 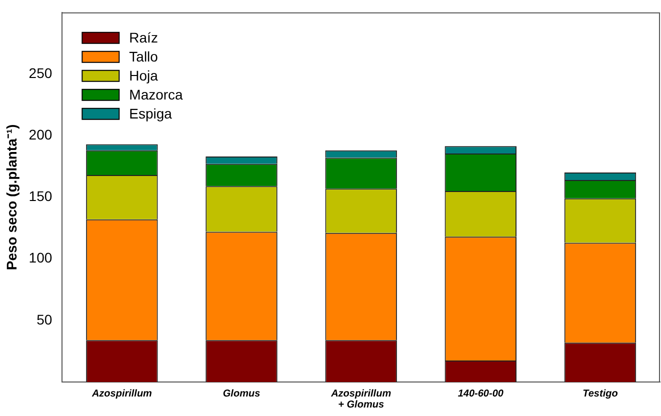 What do you see at coordinates (40, 72) in the screenshot?
I see `y-tick-label: 250` at bounding box center [40, 72].